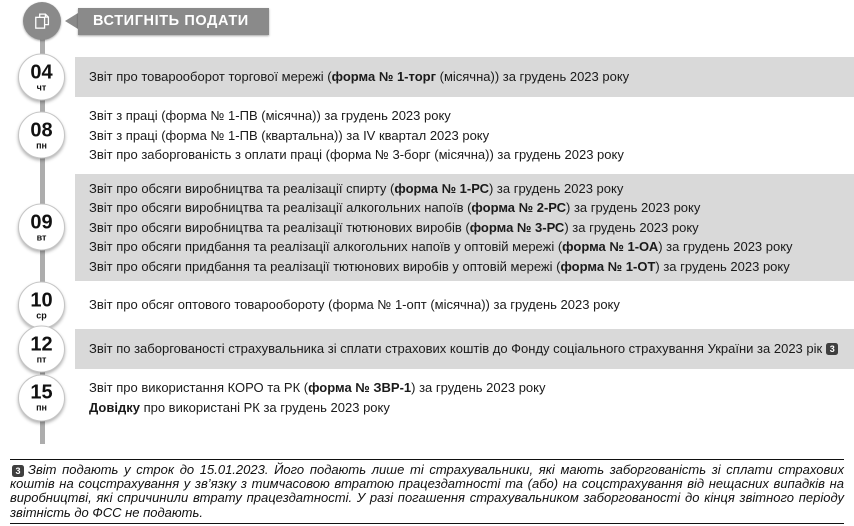 The image size is (854, 526). Describe the element at coordinates (832, 349) in the screenshot. I see `footnote-ref-marker: 3` at that location.